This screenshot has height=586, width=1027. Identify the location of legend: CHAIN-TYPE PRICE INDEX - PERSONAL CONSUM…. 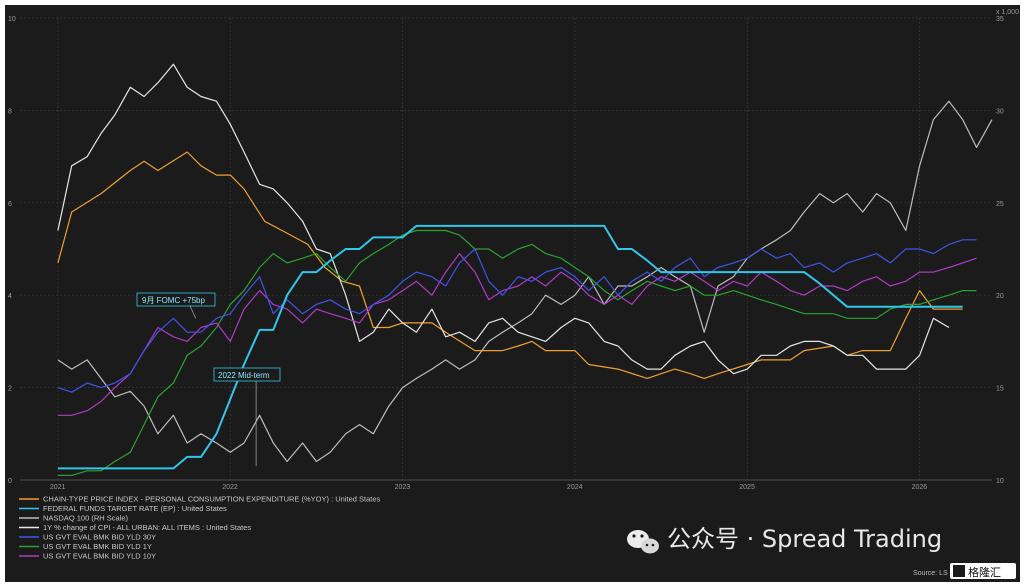
(200, 528).